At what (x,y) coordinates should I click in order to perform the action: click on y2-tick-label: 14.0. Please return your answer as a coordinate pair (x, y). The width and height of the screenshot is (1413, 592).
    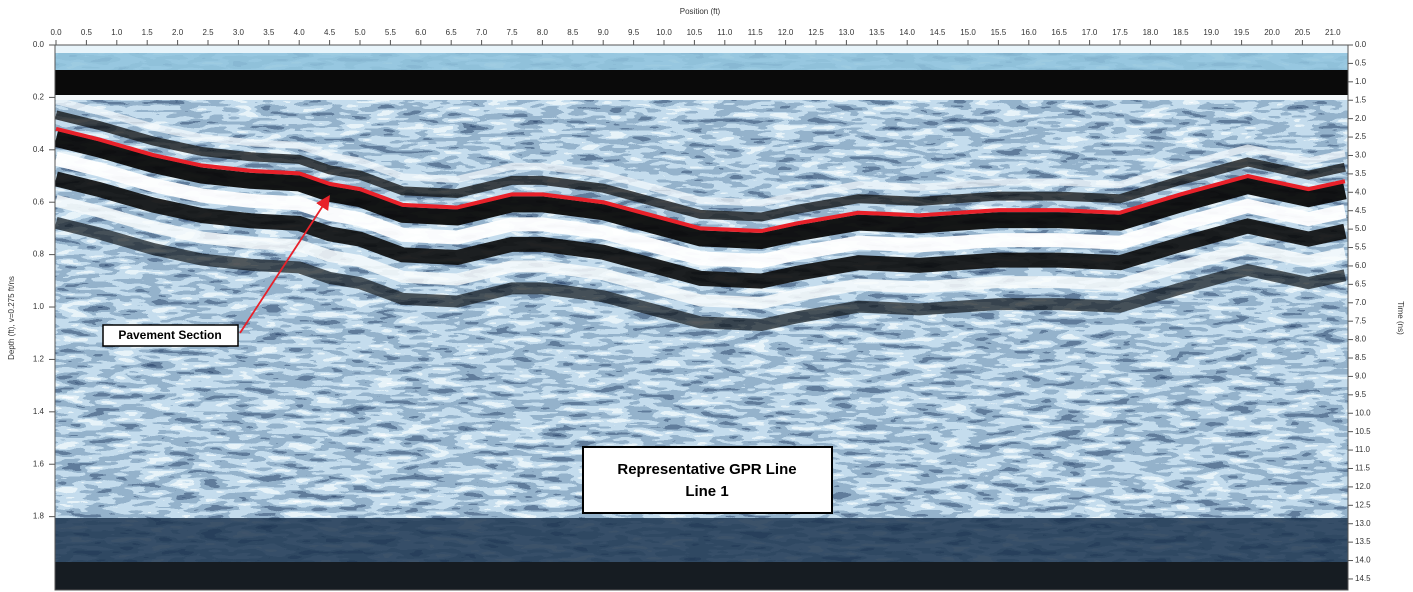
    Looking at the image, I should click on (1363, 560).